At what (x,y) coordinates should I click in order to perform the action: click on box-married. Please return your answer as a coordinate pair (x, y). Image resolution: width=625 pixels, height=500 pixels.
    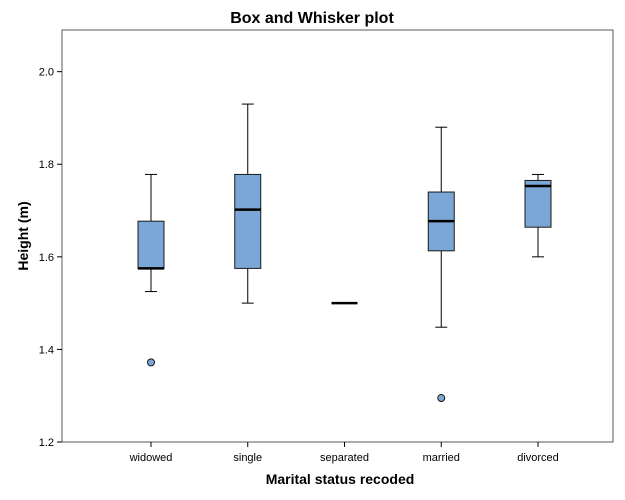
    Looking at the image, I should click on (441, 264).